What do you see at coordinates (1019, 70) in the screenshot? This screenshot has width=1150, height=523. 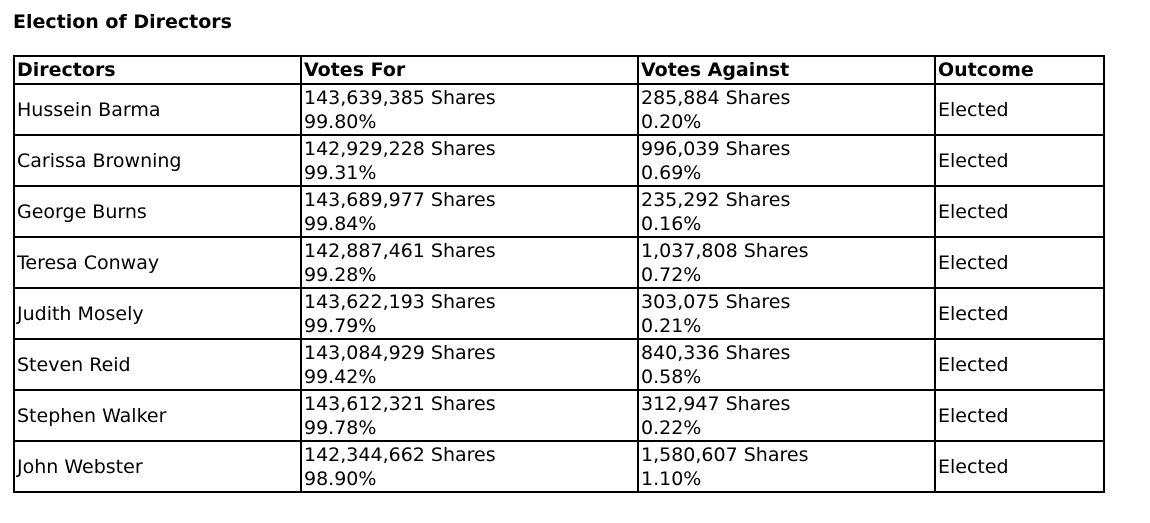 I see `column-header-outcome: Outcome` at bounding box center [1019, 70].